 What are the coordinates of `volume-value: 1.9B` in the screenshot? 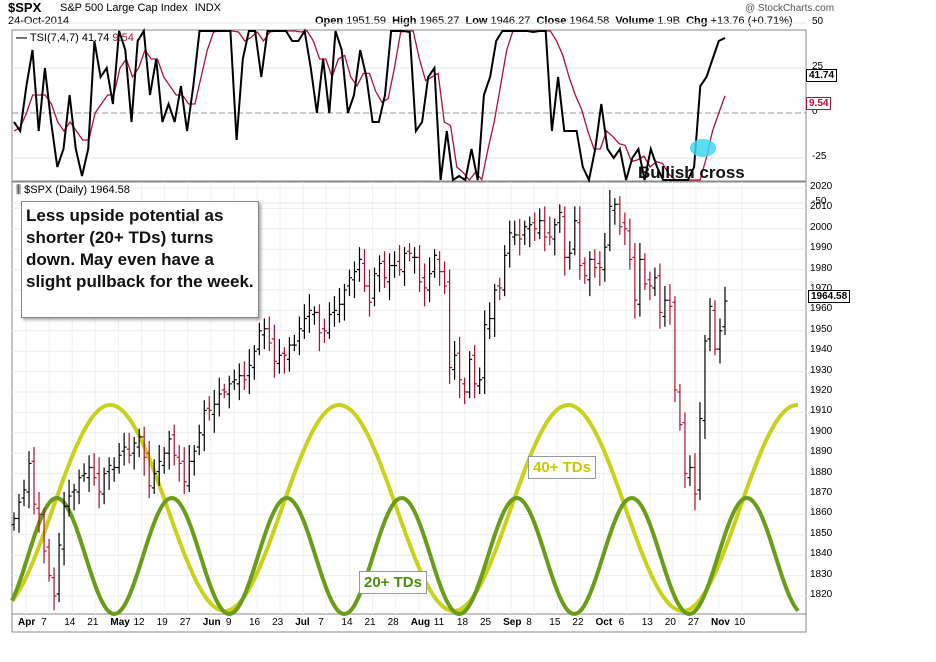 It's located at (668, 21).